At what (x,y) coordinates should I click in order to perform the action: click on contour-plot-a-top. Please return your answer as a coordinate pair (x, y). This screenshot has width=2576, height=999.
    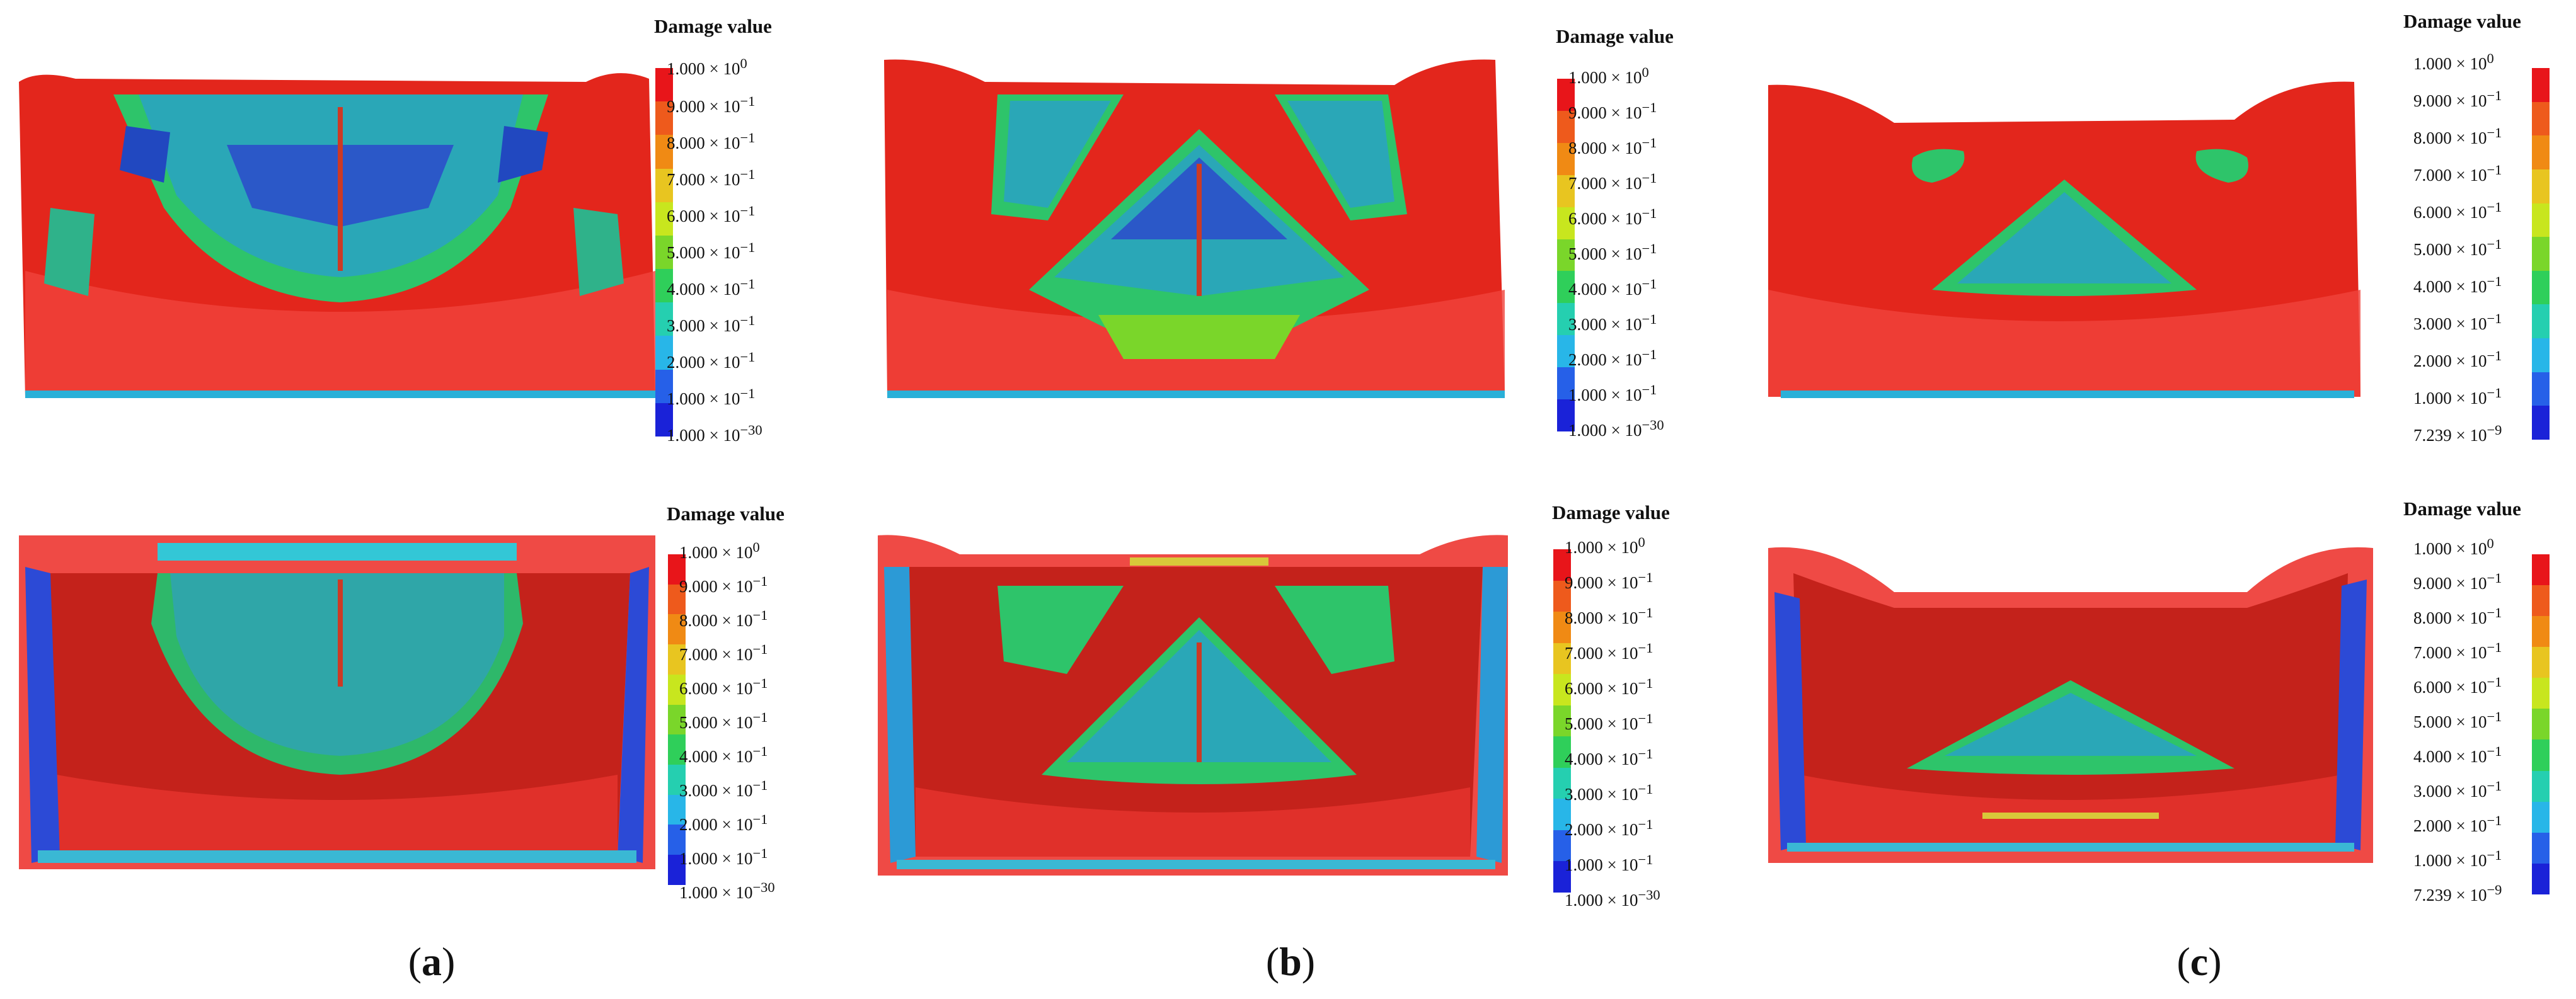
    Looking at the image, I should click on (337, 235).